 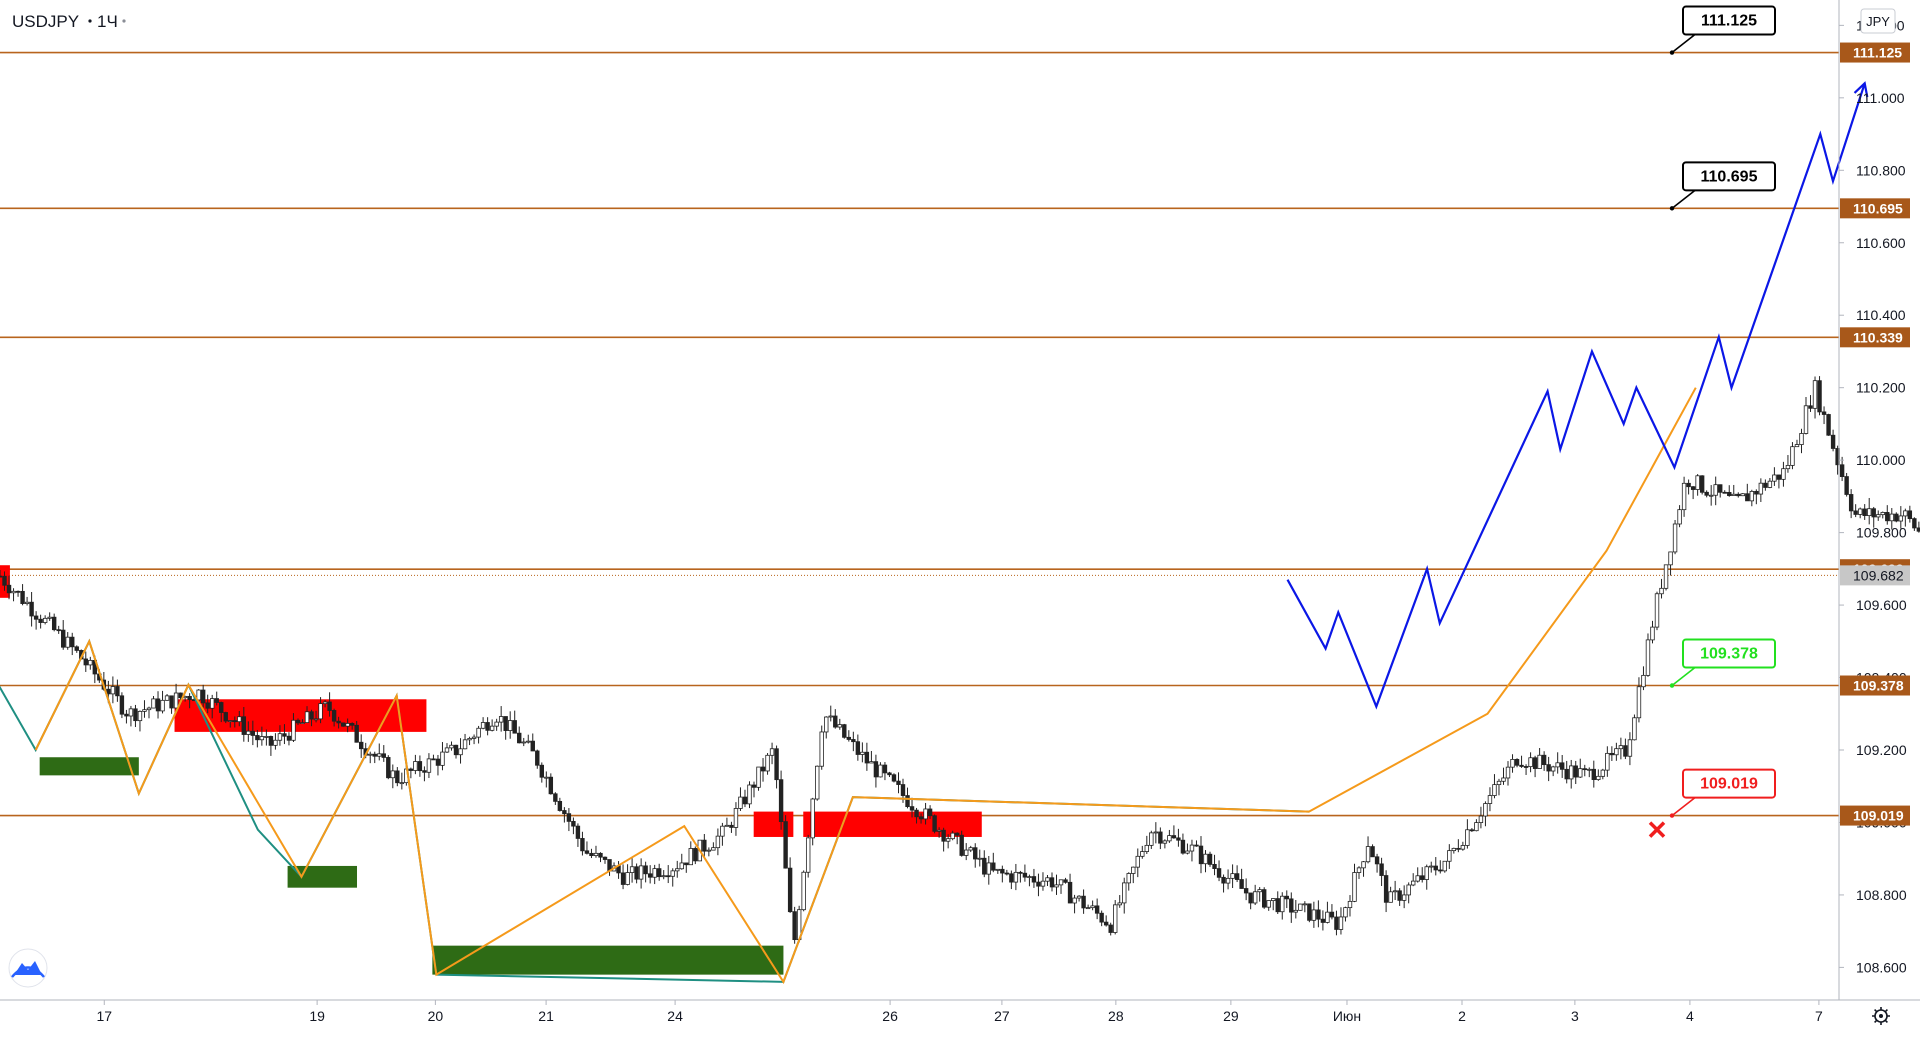 I want to click on level-price-badge, so click(x=1875, y=815).